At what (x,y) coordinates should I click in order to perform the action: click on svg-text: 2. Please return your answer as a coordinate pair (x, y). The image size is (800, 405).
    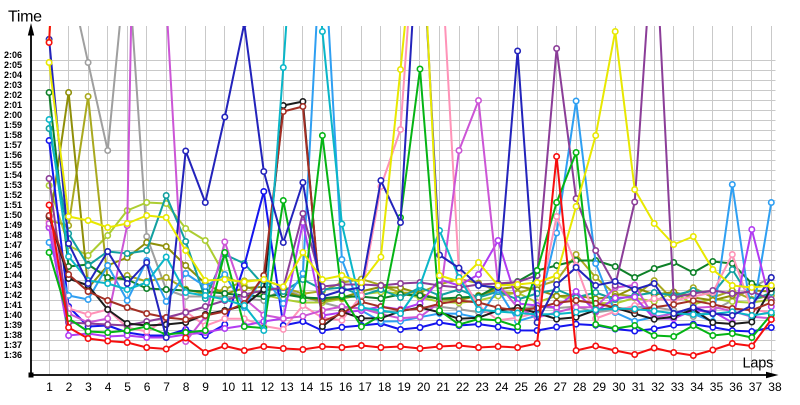
    Looking at the image, I should click on (69, 387).